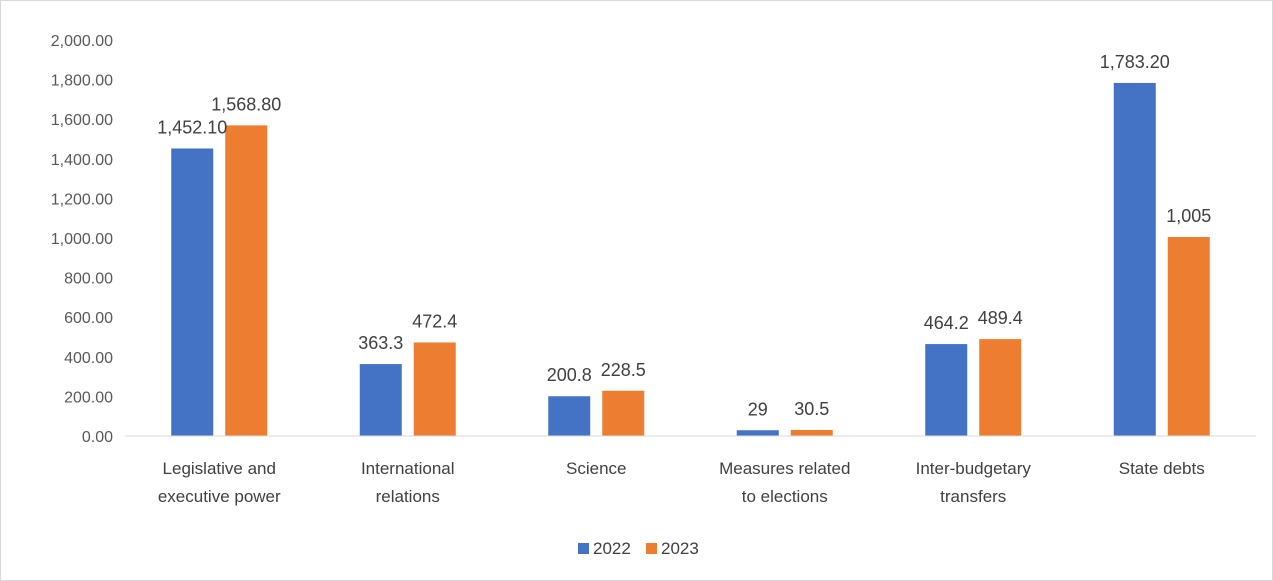 The image size is (1273, 581). Describe the element at coordinates (219, 468) in the screenshot. I see `x-category-label: Legislative and` at that location.